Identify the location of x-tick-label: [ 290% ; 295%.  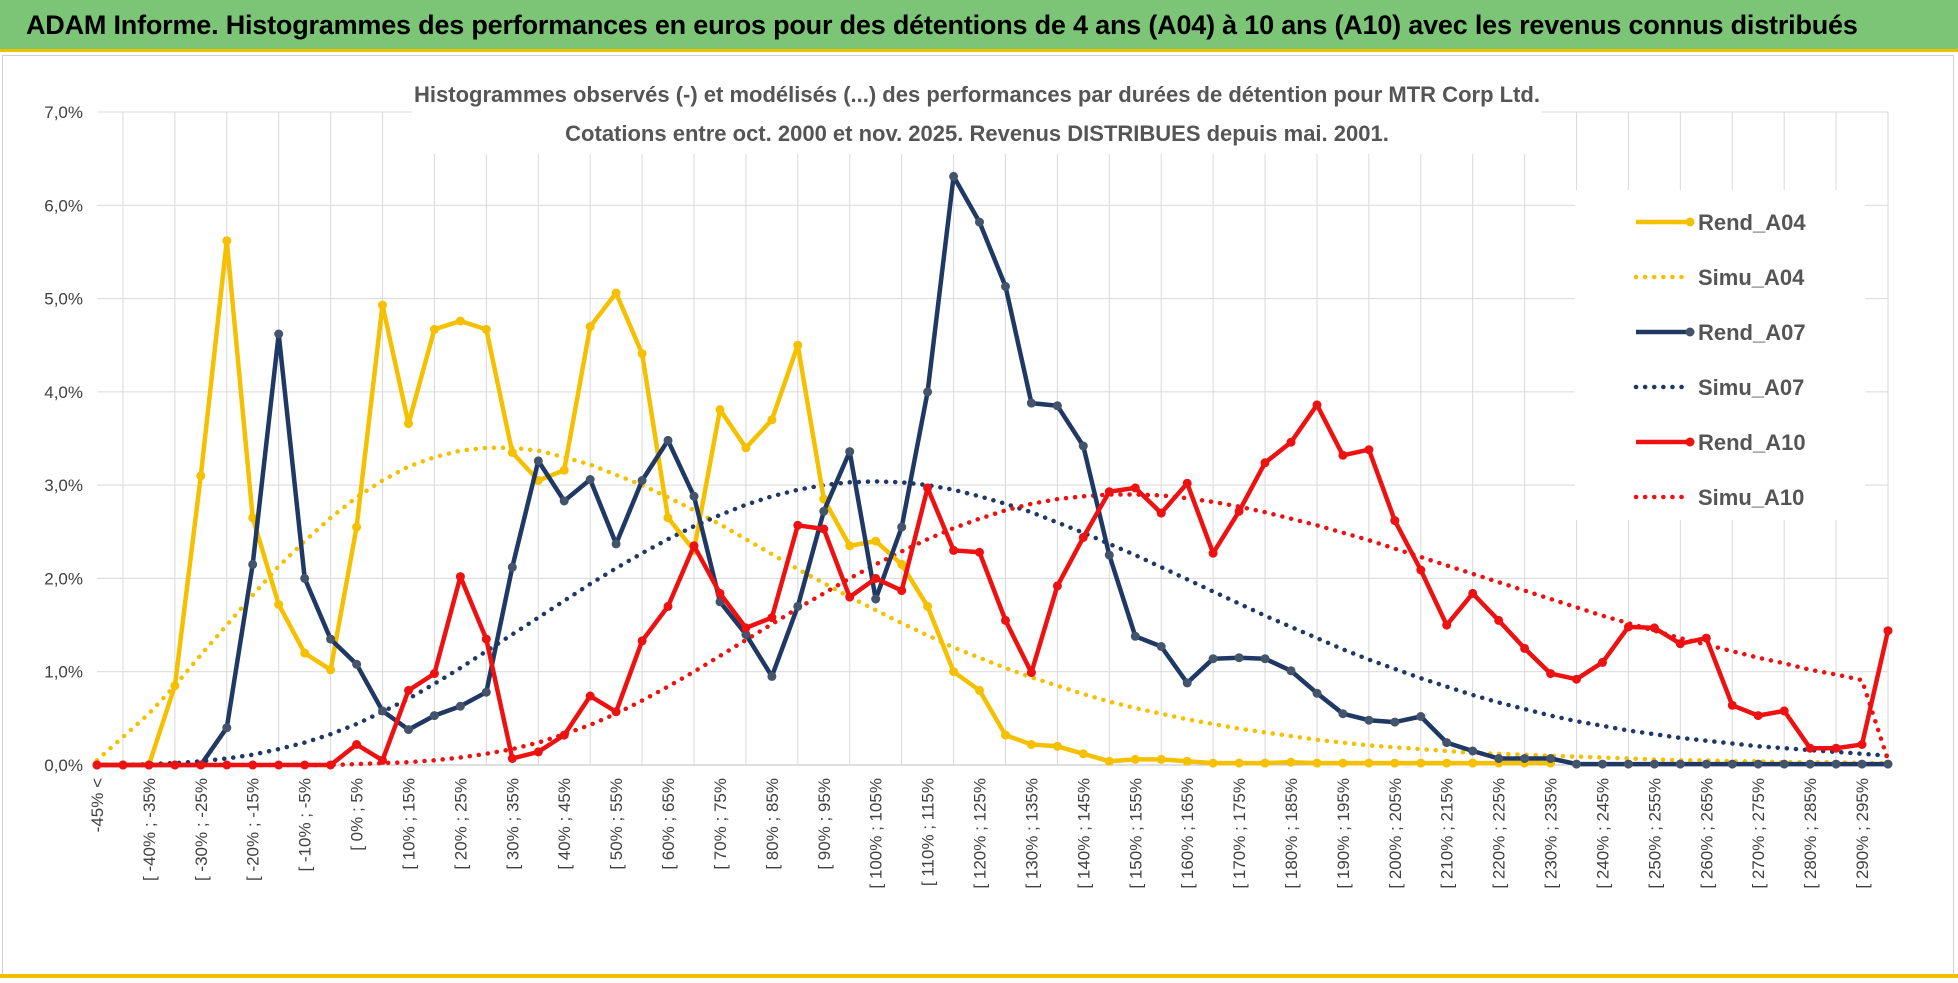
(1862, 833).